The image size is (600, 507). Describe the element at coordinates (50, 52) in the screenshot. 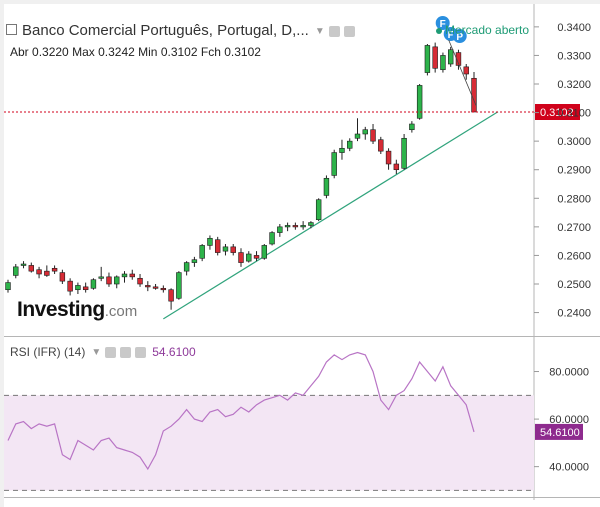

I see `ohlc-open-value: 0.3220` at that location.